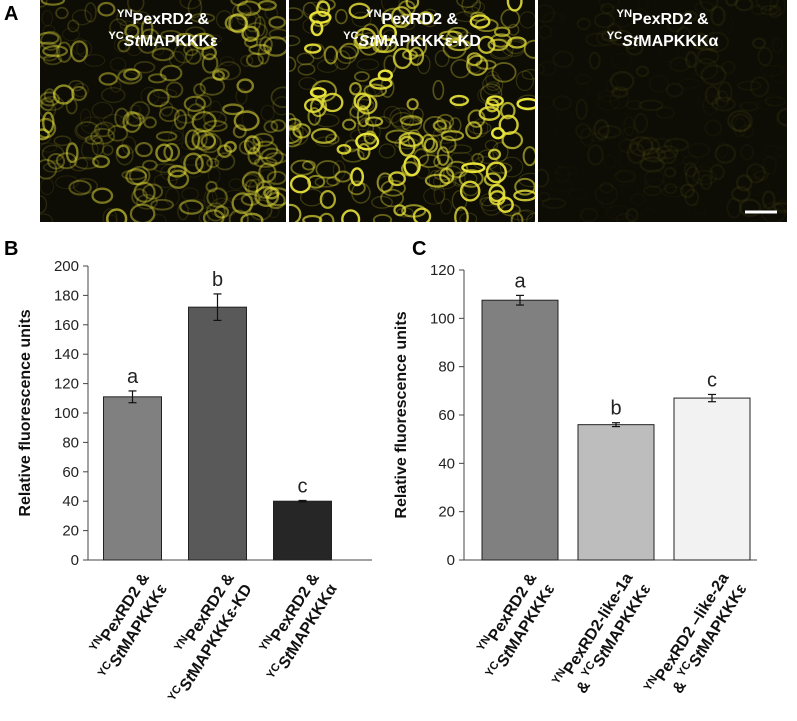  What do you see at coordinates (442, 318) in the screenshot?
I see `y-tick-label: 100` at bounding box center [442, 318].